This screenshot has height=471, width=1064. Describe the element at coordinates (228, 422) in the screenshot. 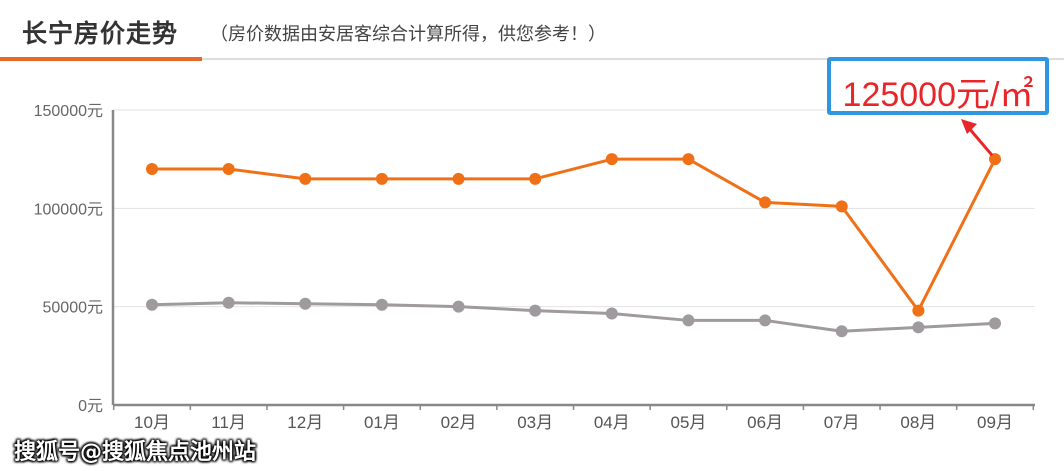

I see `x-tick-label: 11月` at that location.